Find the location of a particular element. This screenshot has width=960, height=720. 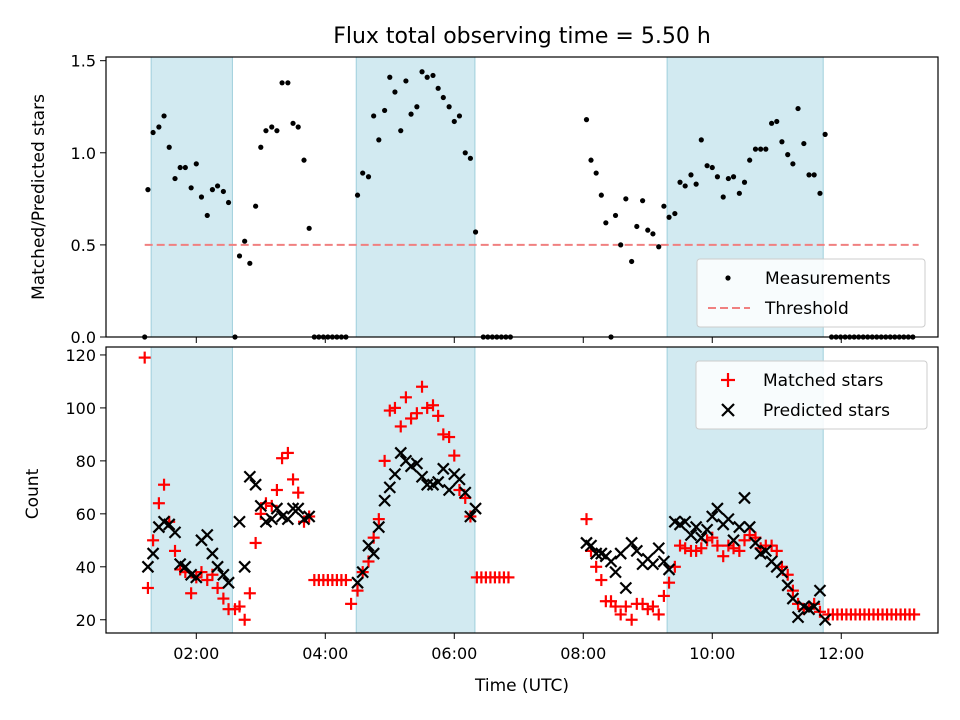

top-y-tick-label: 0.0 is located at coordinates (83, 337).